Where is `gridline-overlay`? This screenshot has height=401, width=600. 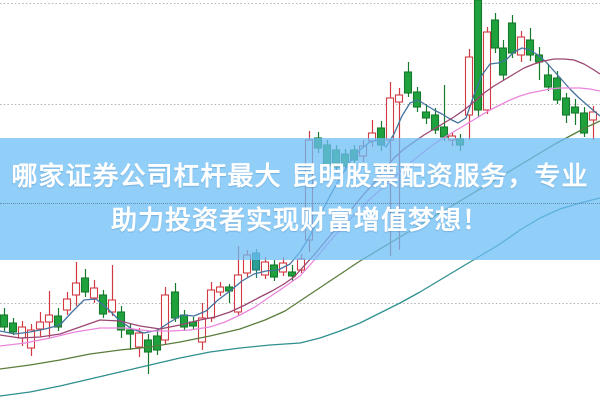 gridline-overlay is located at coordinates (300, 203).